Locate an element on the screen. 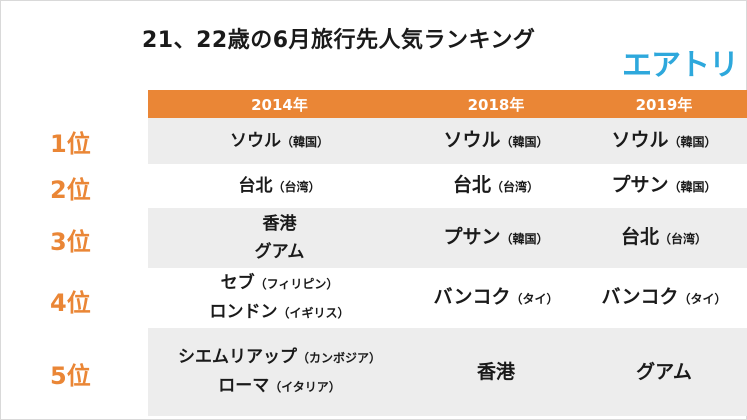 The image size is (747, 420). table-row-2: 台北（台湾） 台北（台湾） プサン（韓国） is located at coordinates (447, 186).